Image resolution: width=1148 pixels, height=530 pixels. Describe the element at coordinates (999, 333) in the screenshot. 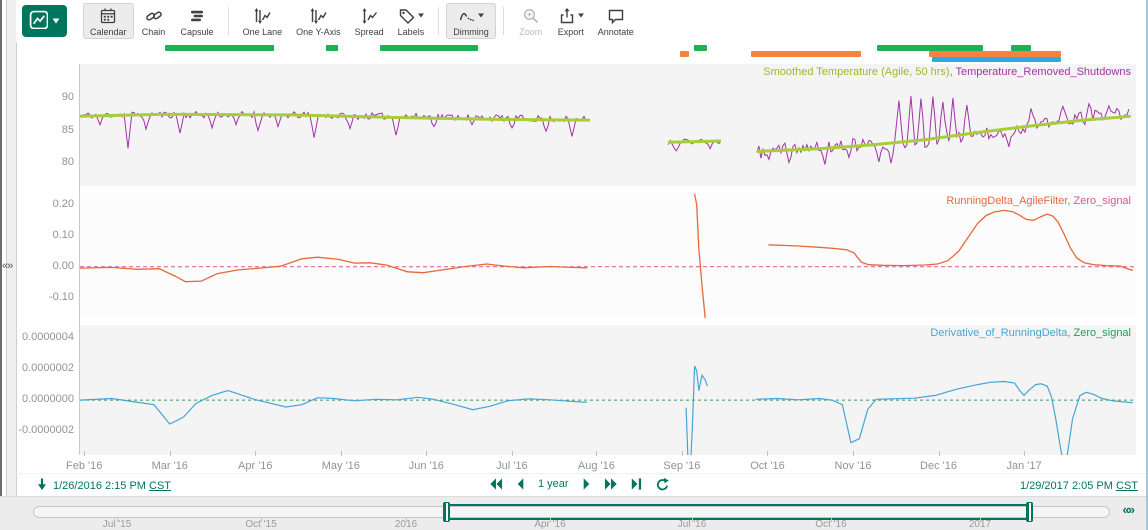

I see `legend-item: Derivative_of_RunningDelta` at that location.